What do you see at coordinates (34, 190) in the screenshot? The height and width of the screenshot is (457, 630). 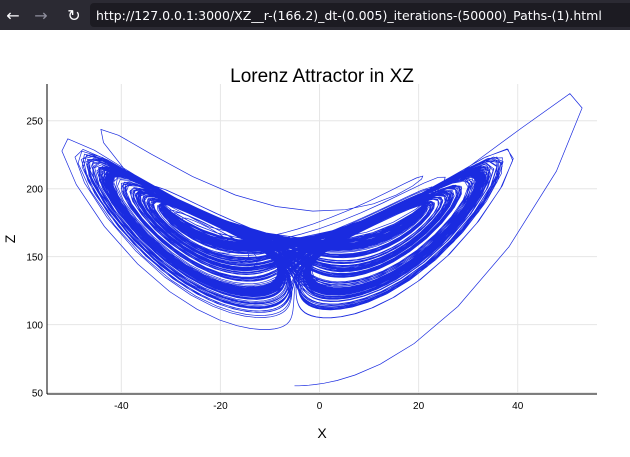 I see `y-tick-label: 200` at bounding box center [34, 190].